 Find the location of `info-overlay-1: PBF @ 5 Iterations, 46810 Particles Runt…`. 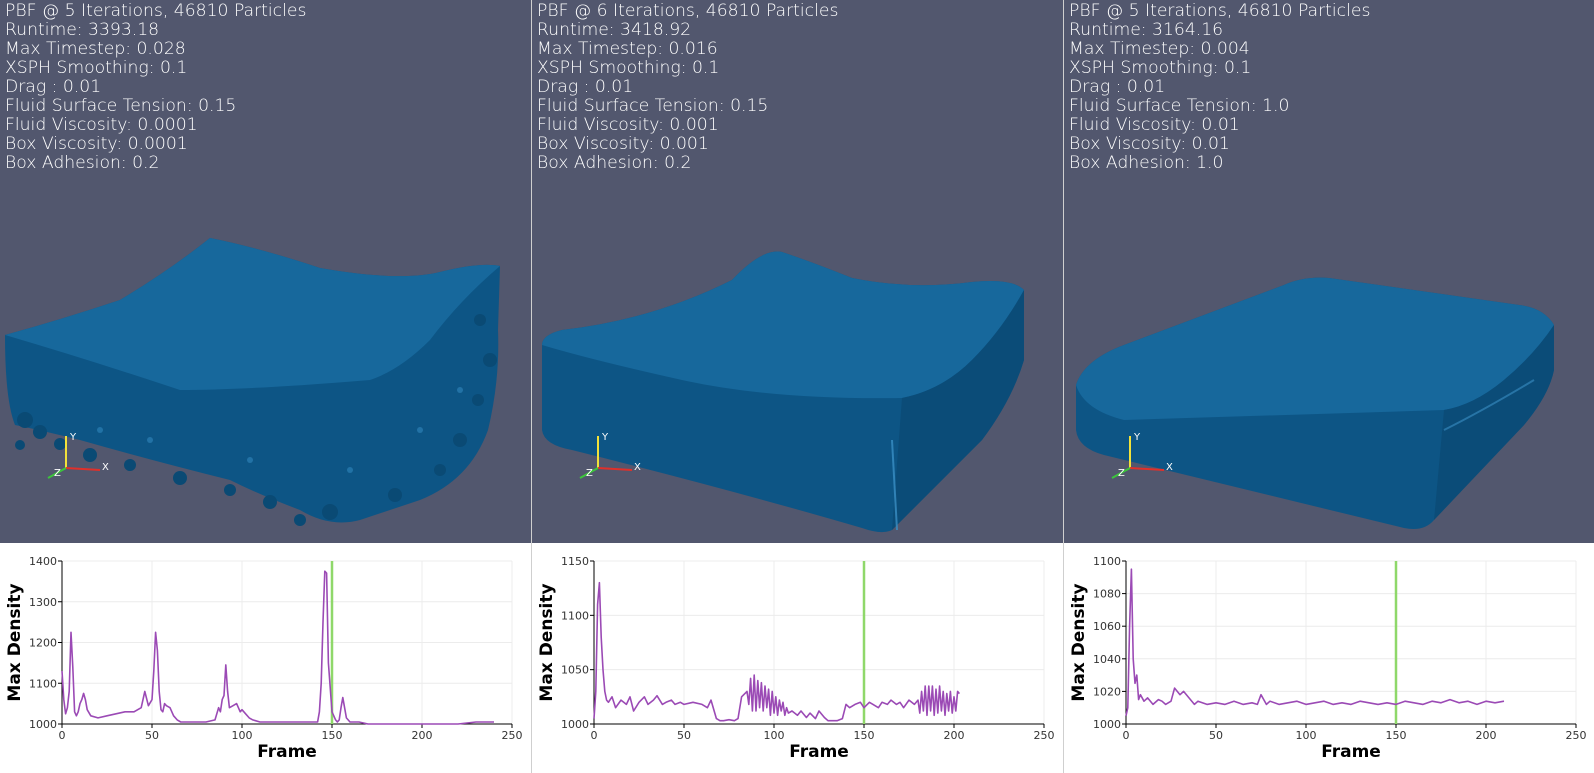

info-overlay-1: PBF @ 5 Iterations, 46810 Particles Runt… is located at coordinates (155, 87).